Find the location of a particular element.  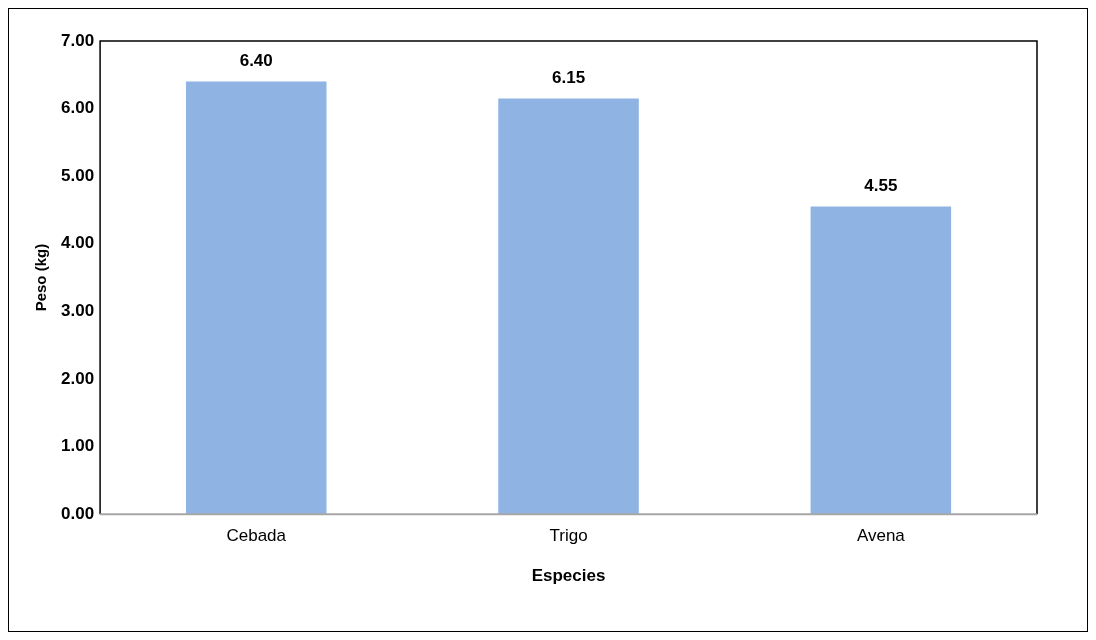

y-tick-label: 2.00 is located at coordinates (77, 378).